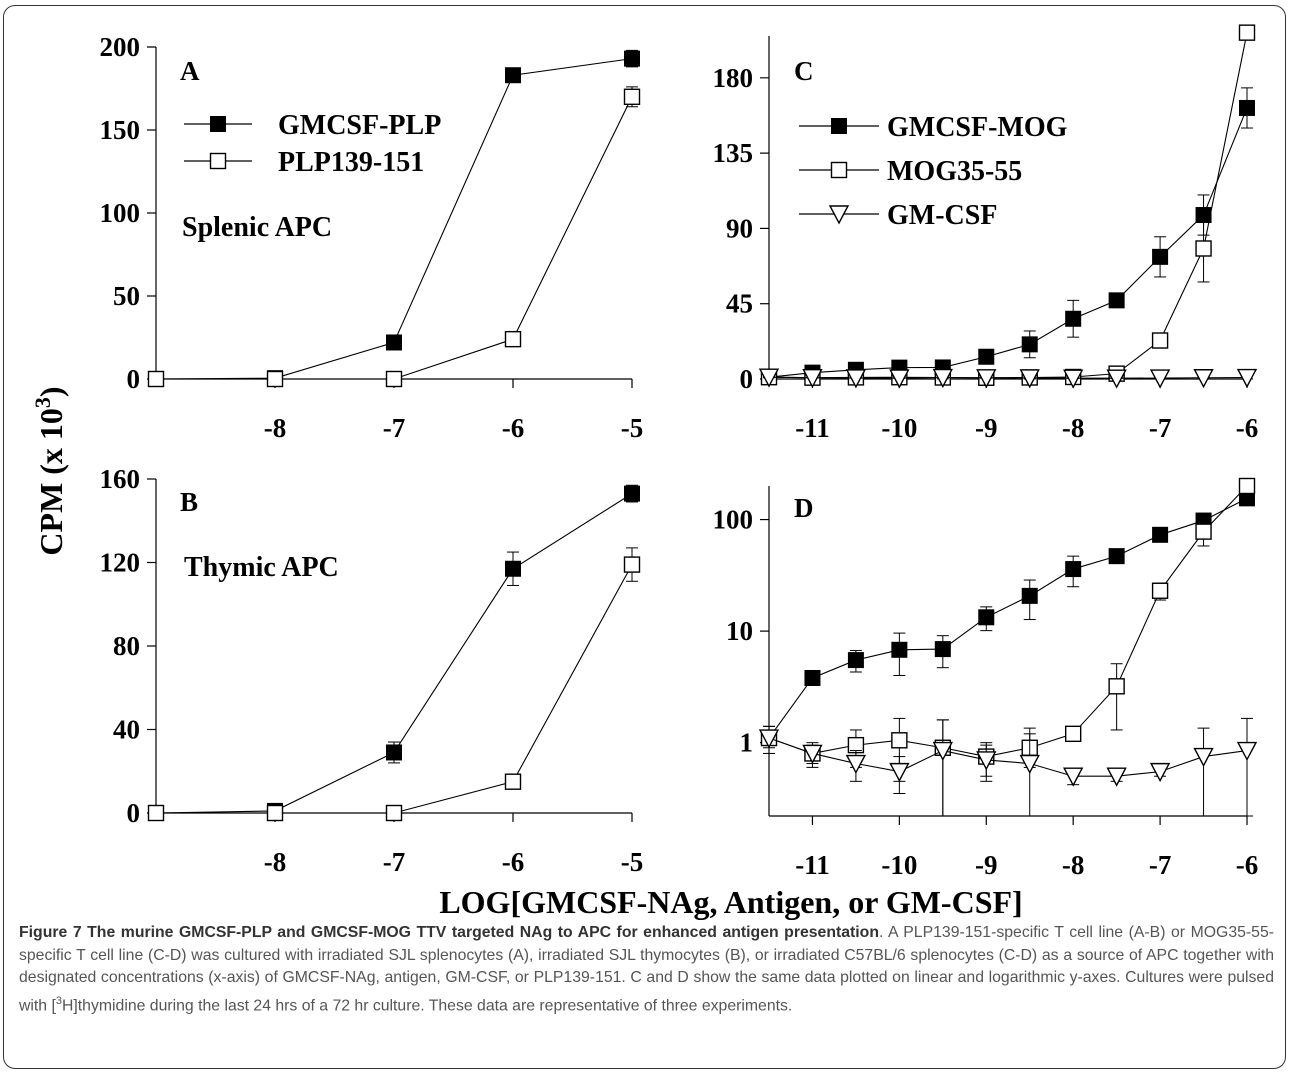 The width and height of the screenshot is (1290, 1073). I want to click on legend-item: GMCSF-PLP, so click(312, 125).